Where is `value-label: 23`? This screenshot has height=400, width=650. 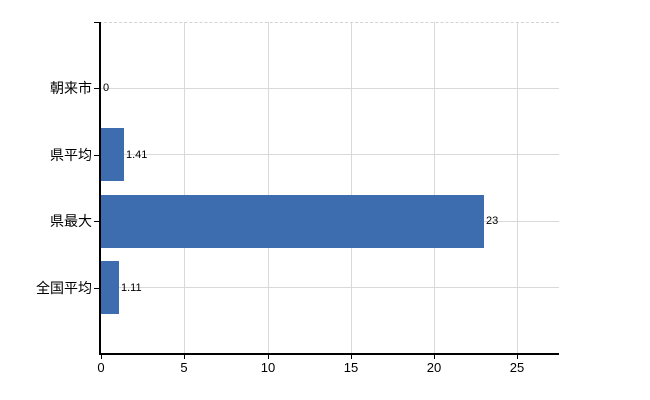 value-label: 23 is located at coordinates (492, 221).